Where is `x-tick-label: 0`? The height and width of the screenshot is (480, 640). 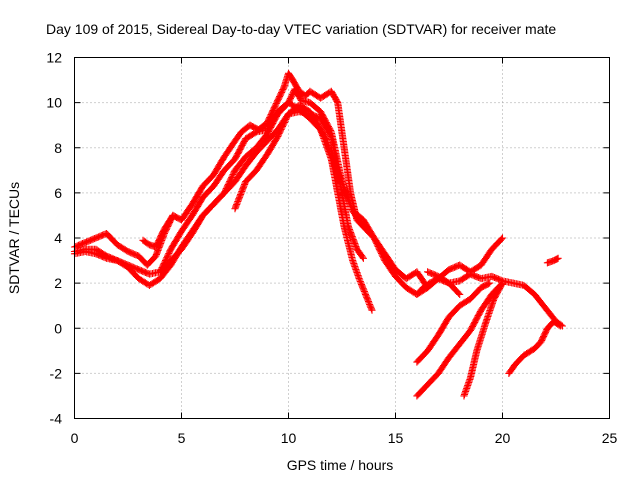
x-tick-label: 0 is located at coordinates (75, 438).